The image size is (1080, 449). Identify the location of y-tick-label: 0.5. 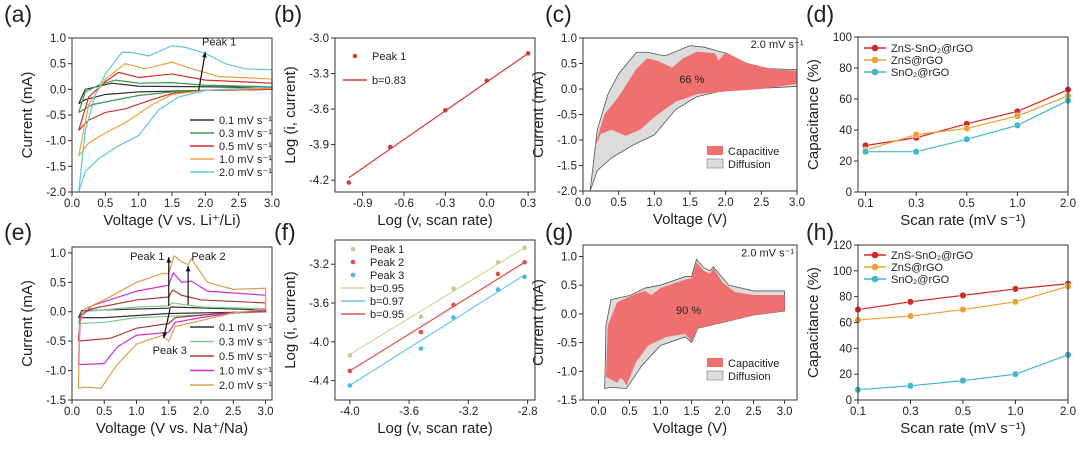
(569, 65).